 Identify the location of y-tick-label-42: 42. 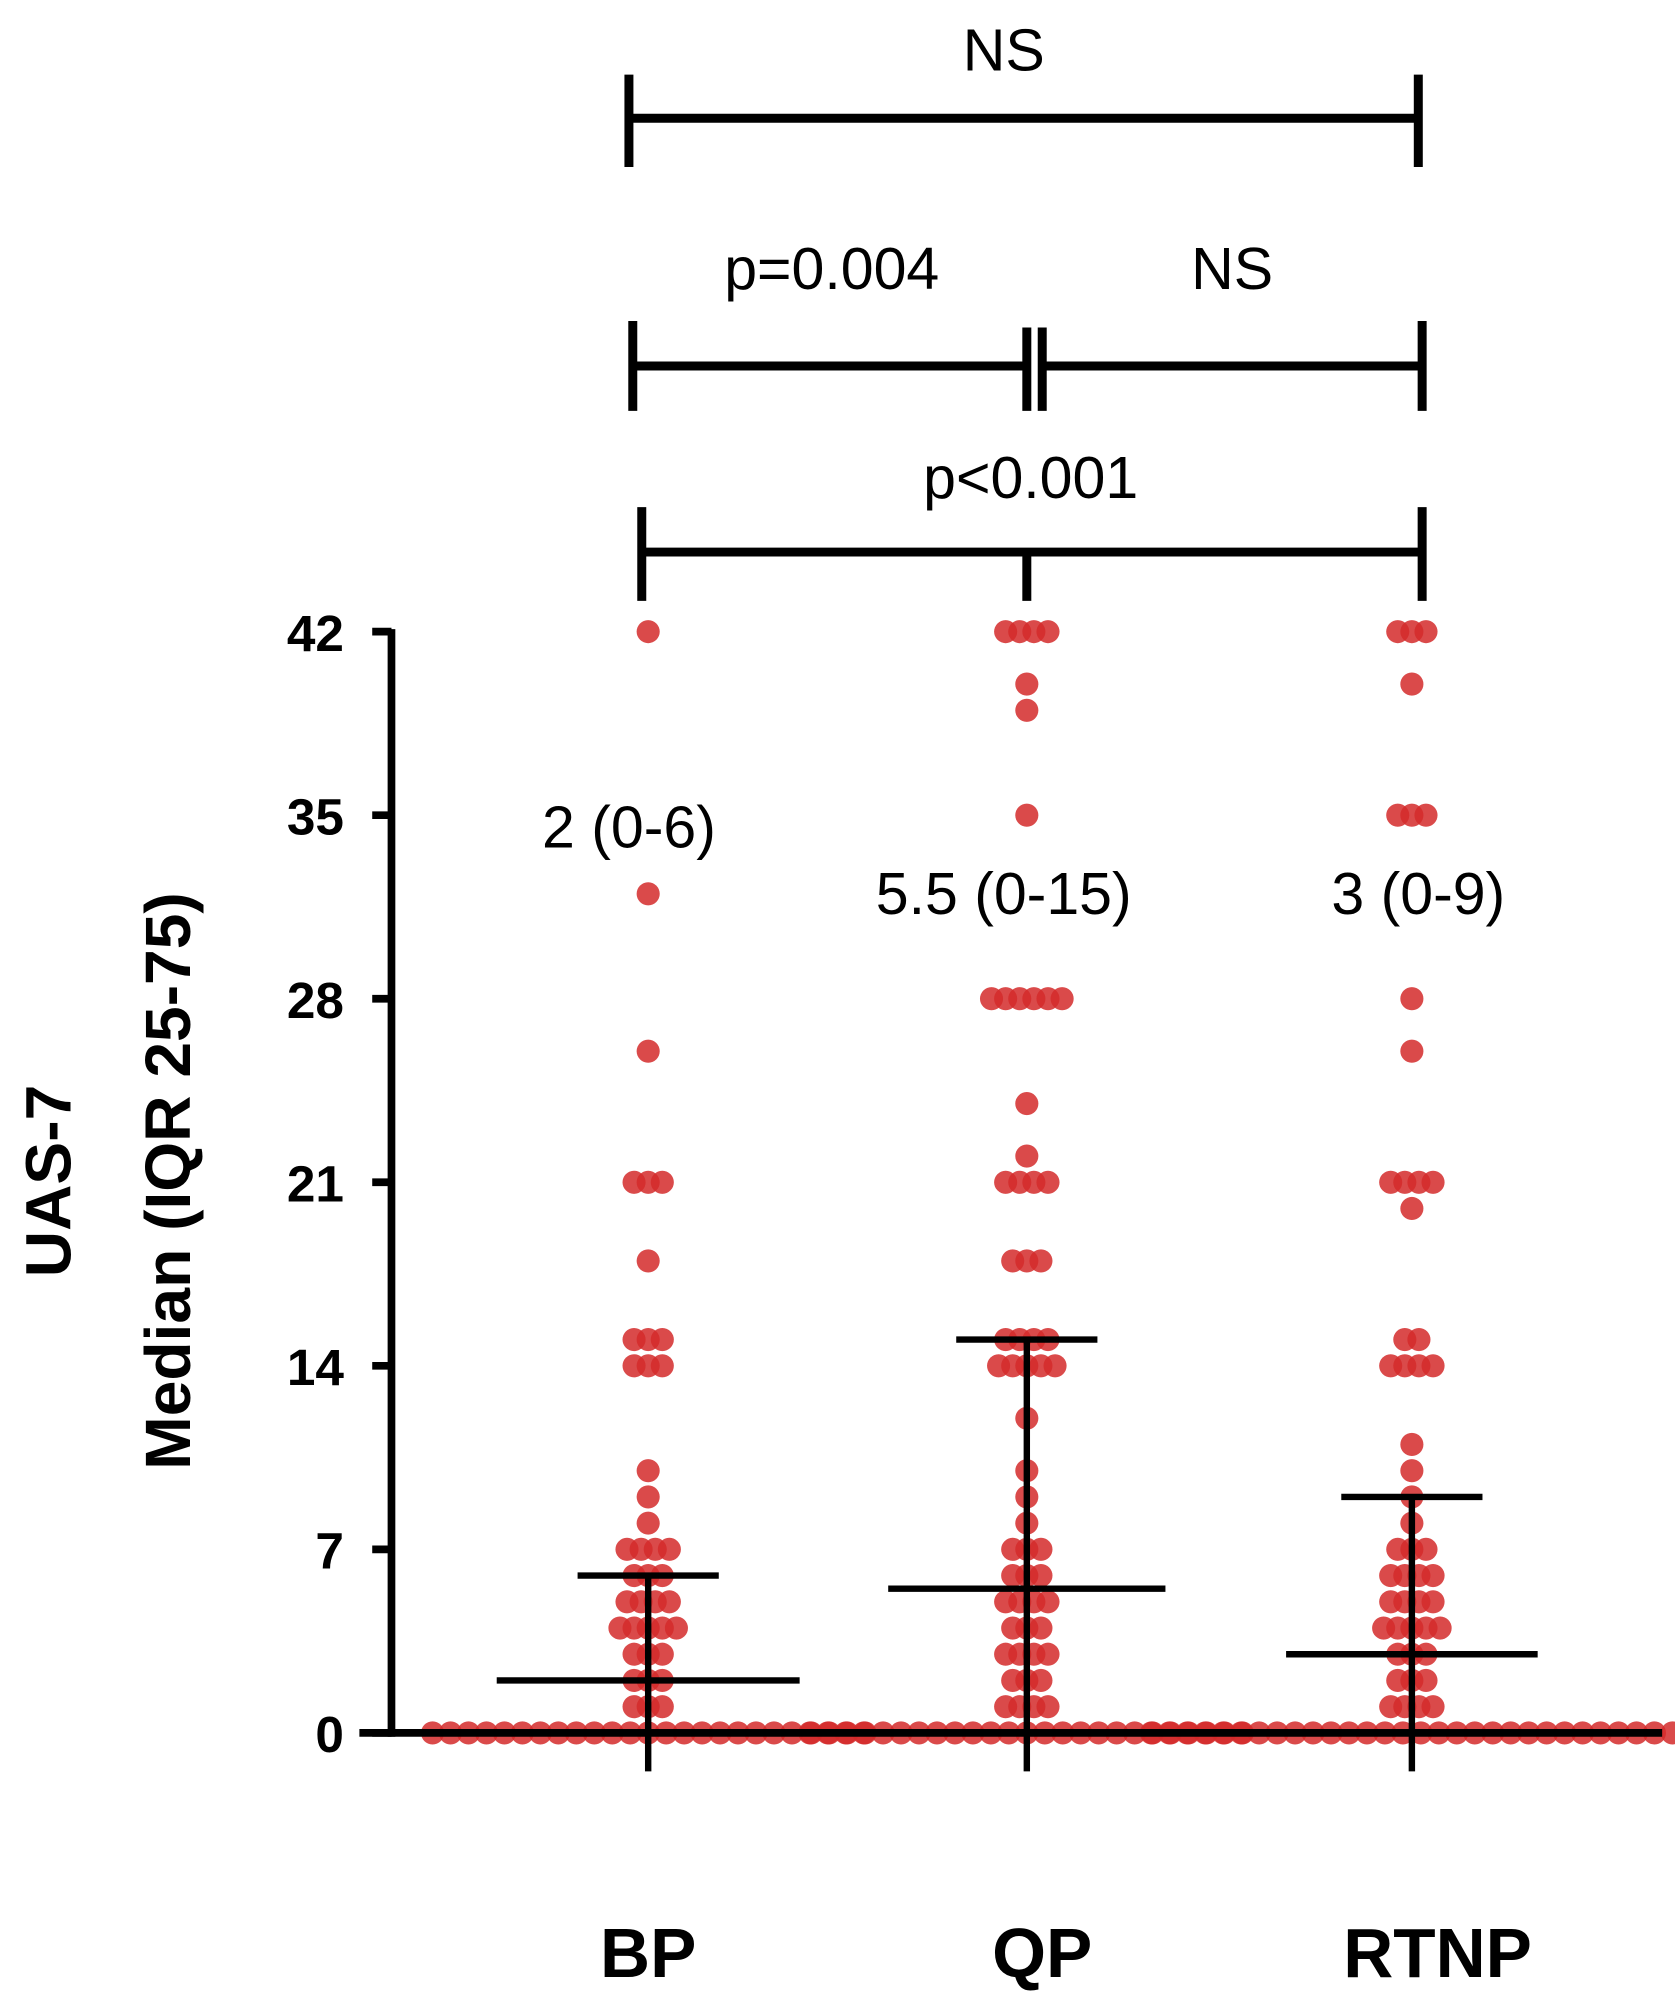
(315, 633).